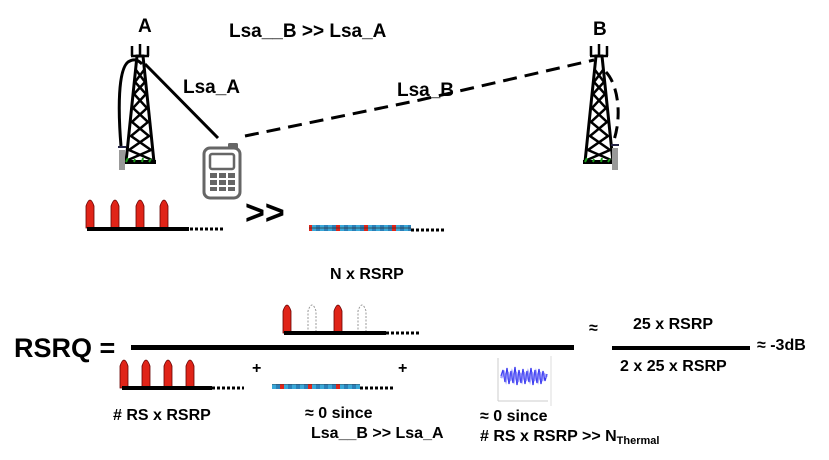 The width and height of the screenshot is (829, 460). I want to click on approx-sign: ≈, so click(593, 328).